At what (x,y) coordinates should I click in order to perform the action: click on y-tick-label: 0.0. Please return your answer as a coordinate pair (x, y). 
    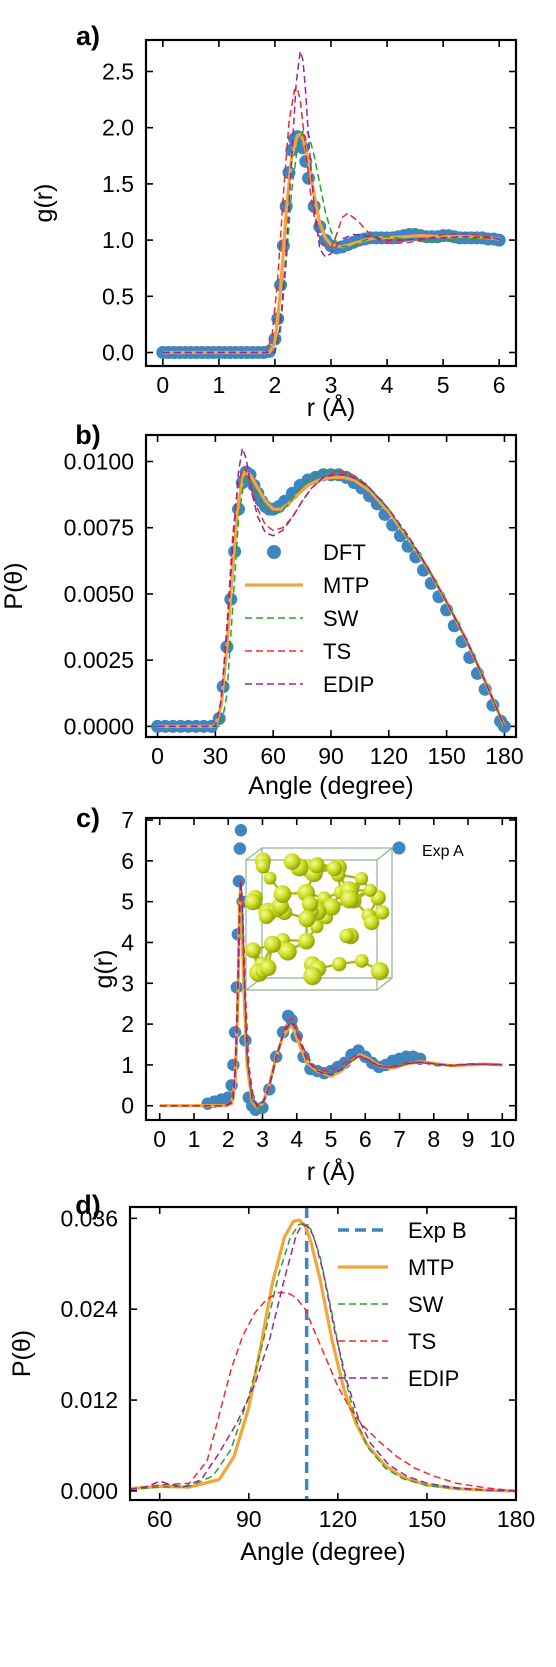
    Looking at the image, I should click on (118, 353).